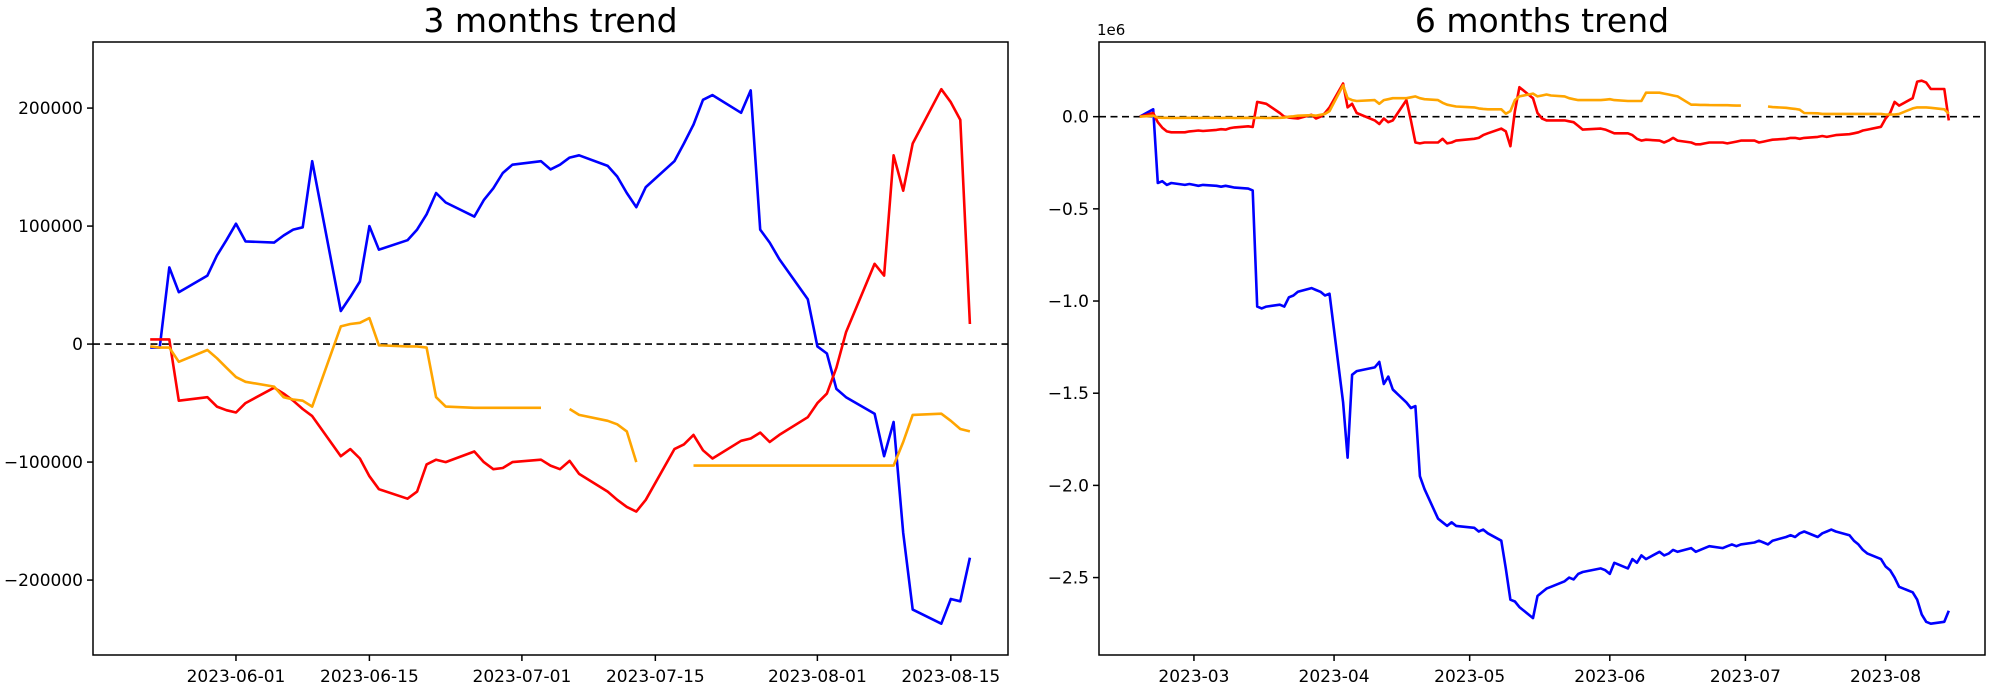  What do you see at coordinates (369, 677) in the screenshot?
I see `x-tick-label: 2023-06-15` at bounding box center [369, 677].